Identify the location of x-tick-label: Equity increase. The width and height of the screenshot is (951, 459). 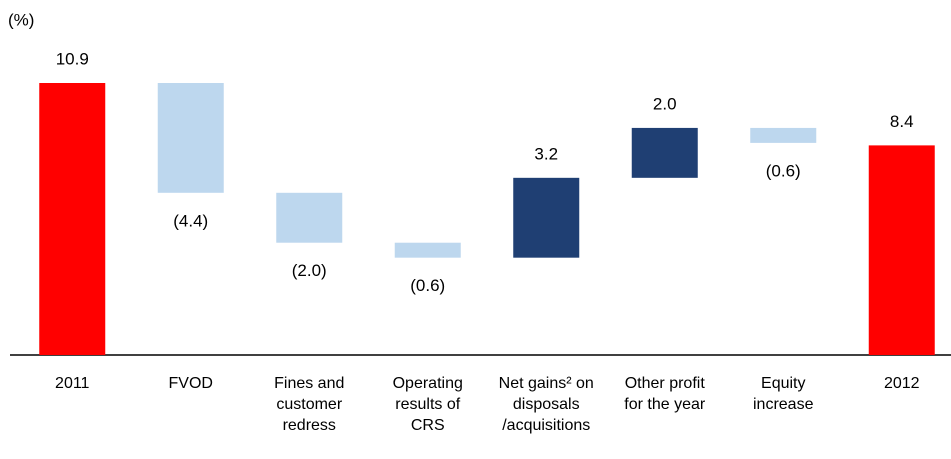
(783, 394).